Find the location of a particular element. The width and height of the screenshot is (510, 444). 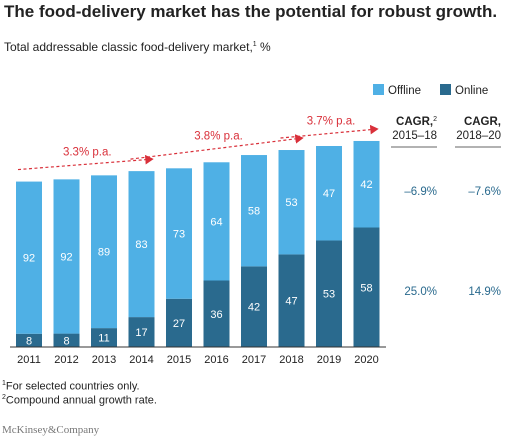

legend-swatch-offline is located at coordinates (378, 89).